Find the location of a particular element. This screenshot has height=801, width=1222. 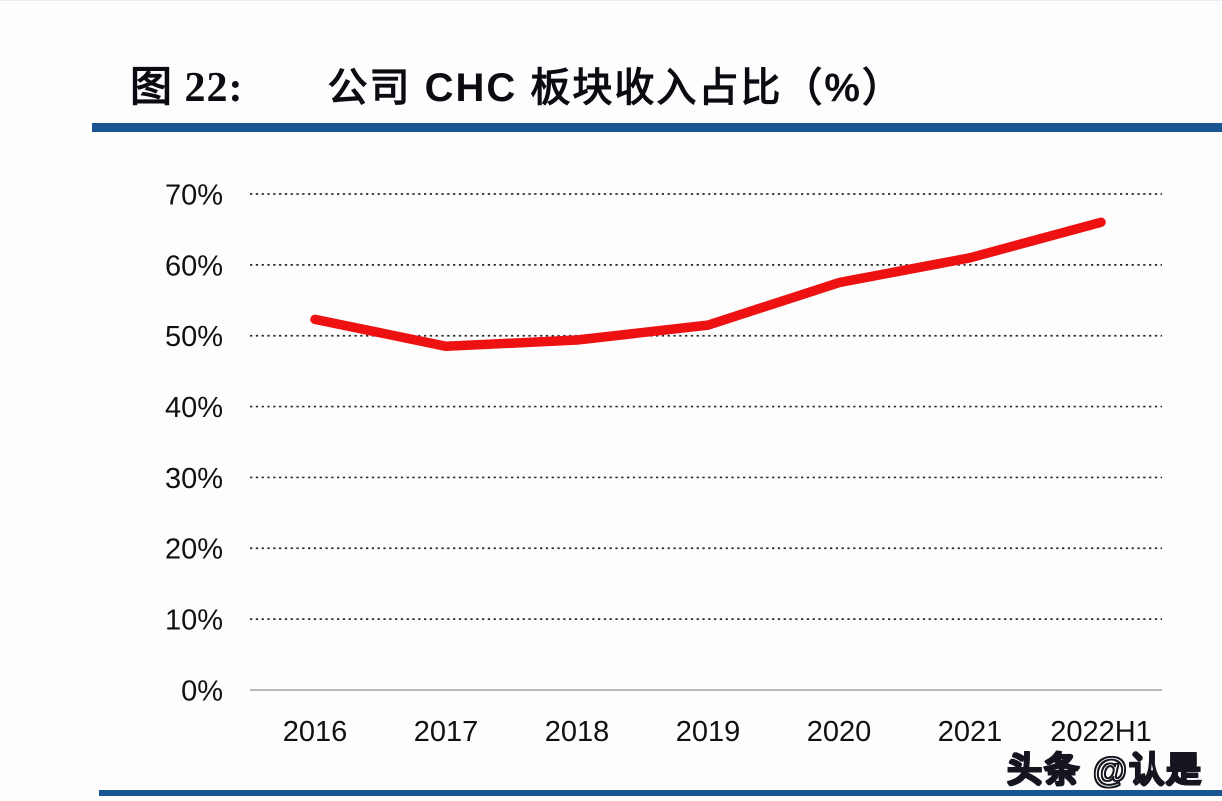

y-tick-label: 10% is located at coordinates (194, 621).